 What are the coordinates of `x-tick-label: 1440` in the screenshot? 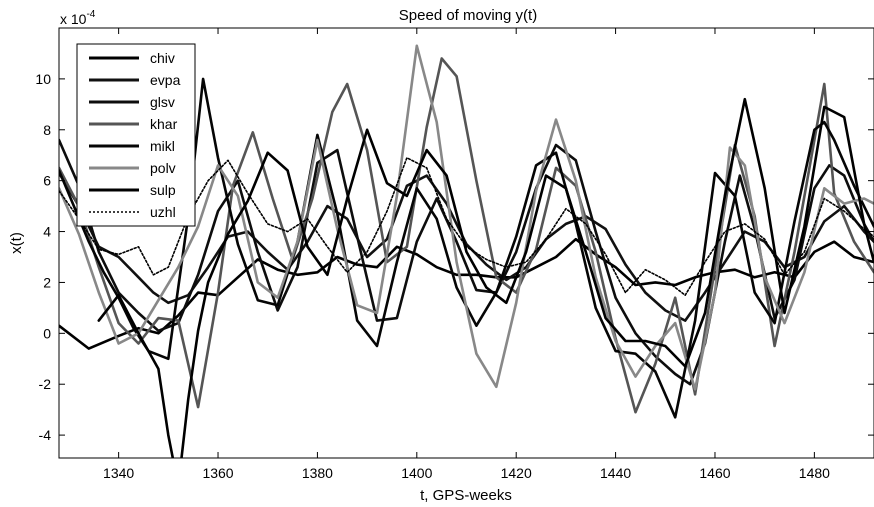 It's located at (615, 473).